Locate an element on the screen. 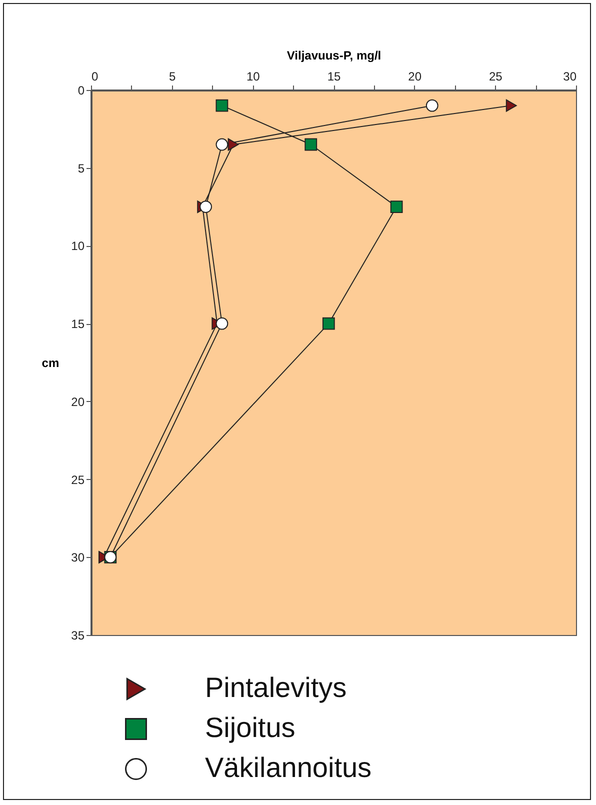 The width and height of the screenshot is (596, 805). legend-label: Väkilannoitus is located at coordinates (288, 767).